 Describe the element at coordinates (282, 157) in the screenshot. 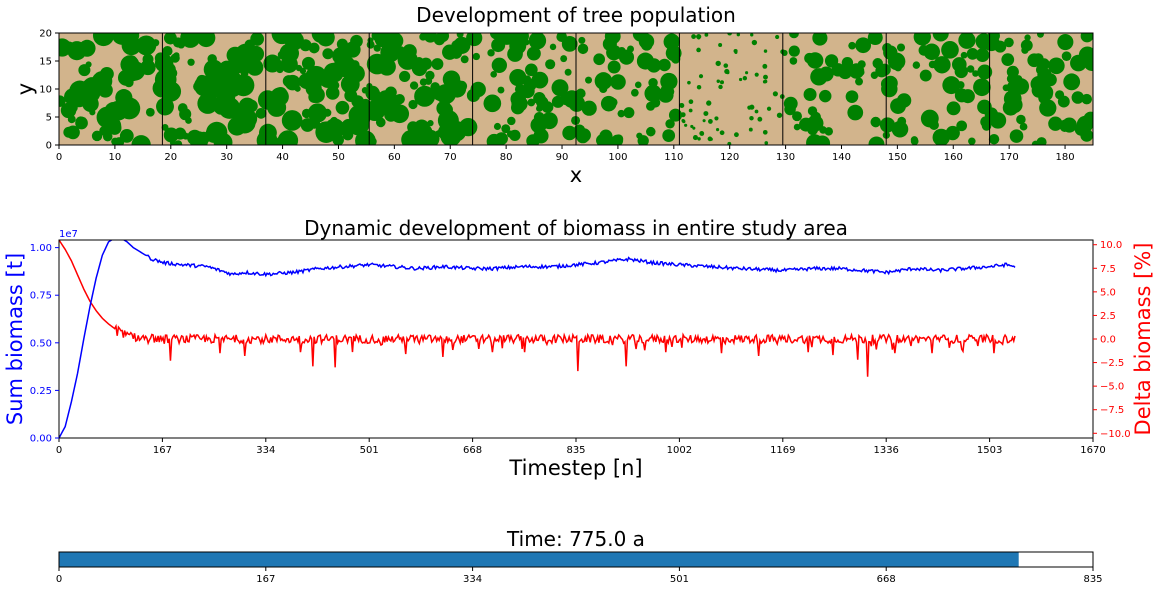

I see `x-tick-label: 40` at that location.